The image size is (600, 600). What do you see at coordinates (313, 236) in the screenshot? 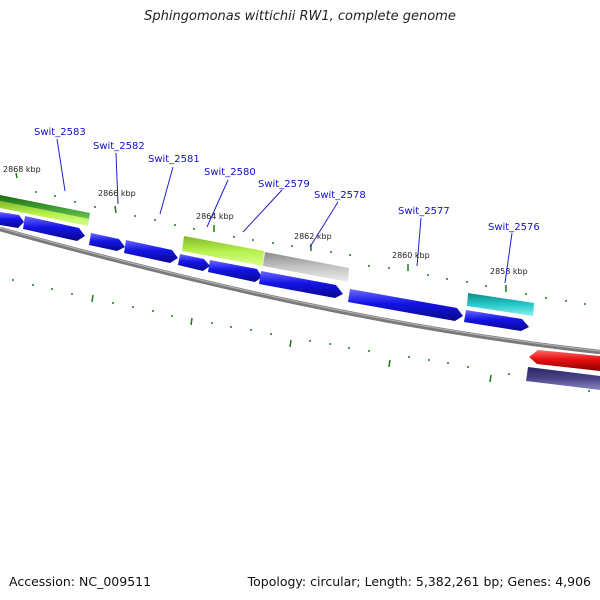
I see `kbp-label-2862: 2862 kbp` at bounding box center [313, 236].